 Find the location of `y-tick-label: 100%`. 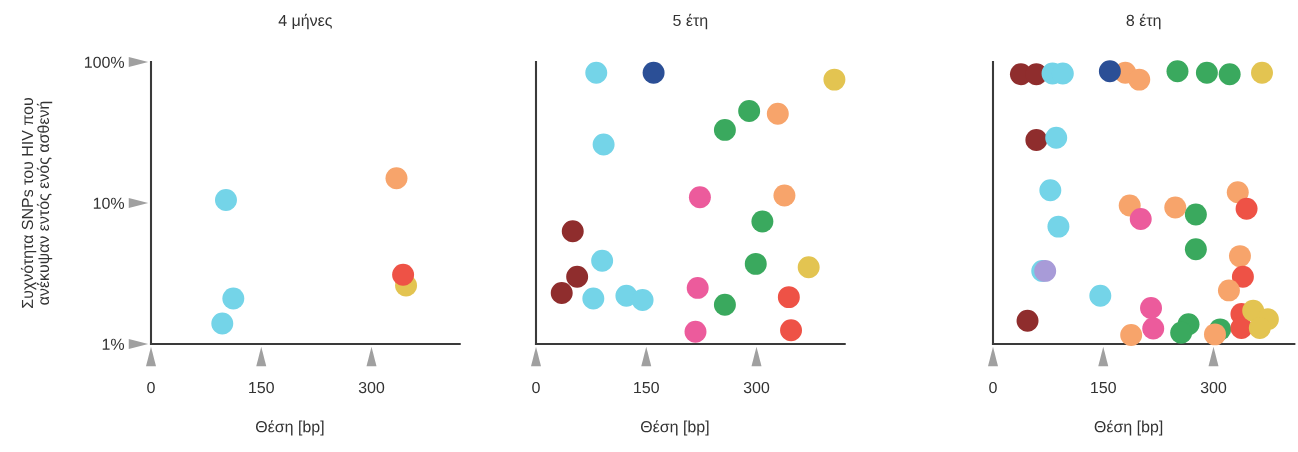

y-tick-label: 100% is located at coordinates (104, 62).